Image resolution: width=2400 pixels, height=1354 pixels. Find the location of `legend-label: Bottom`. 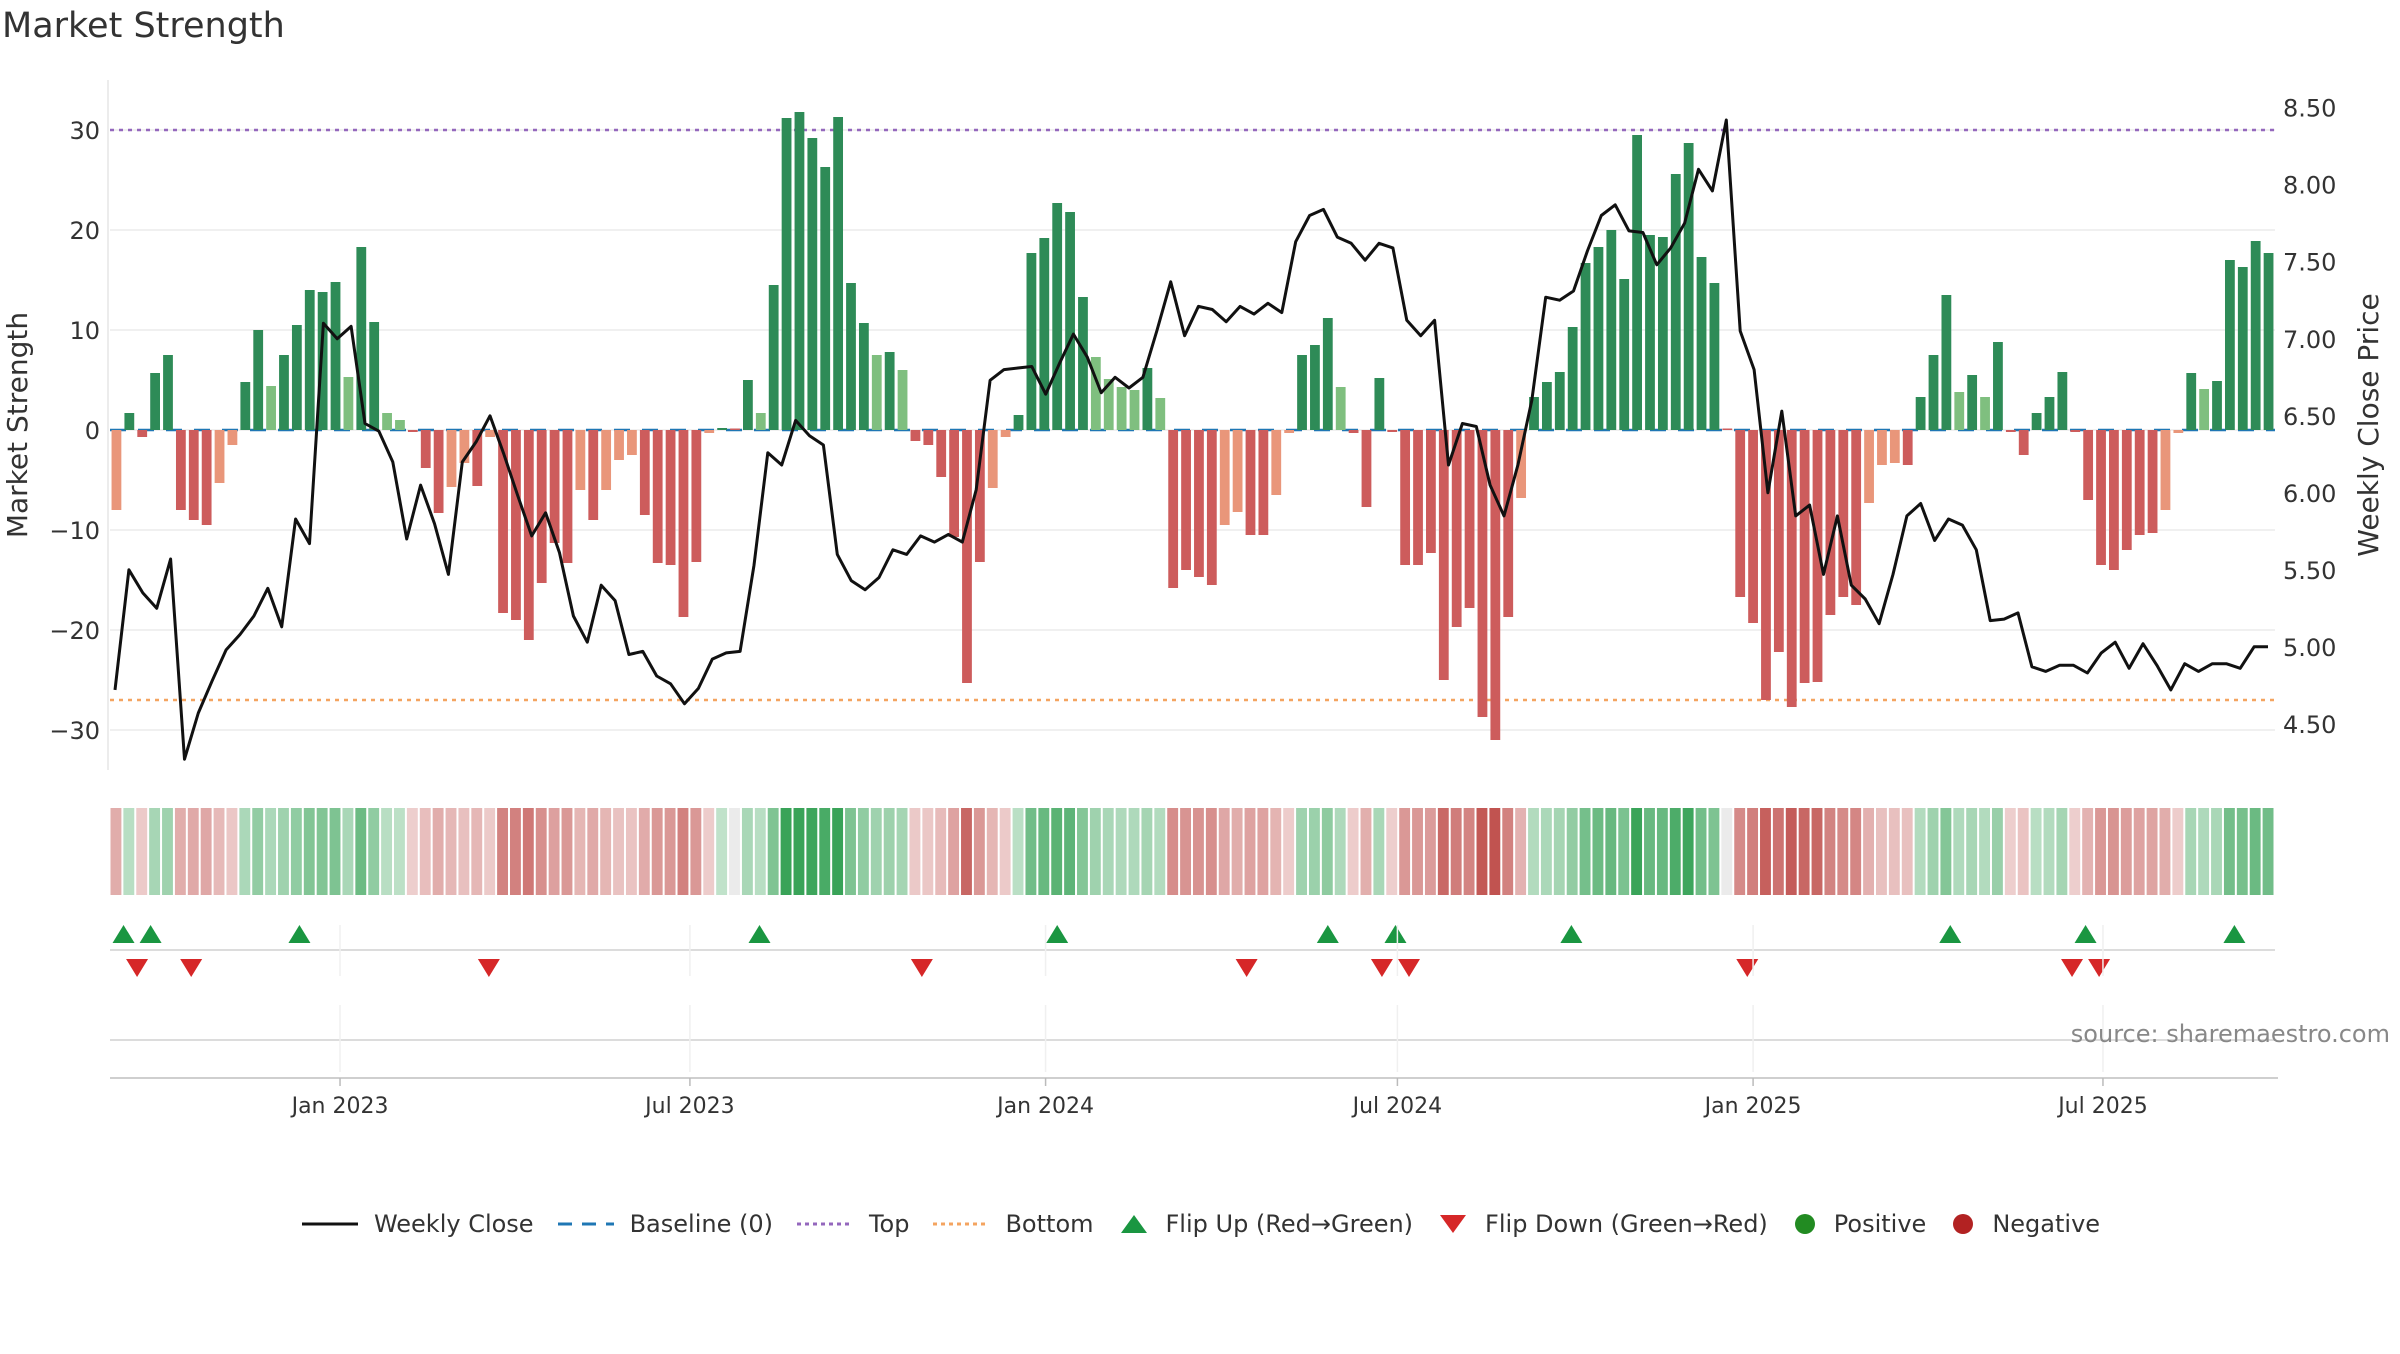

legend-label: Bottom is located at coordinates (1049, 1224).